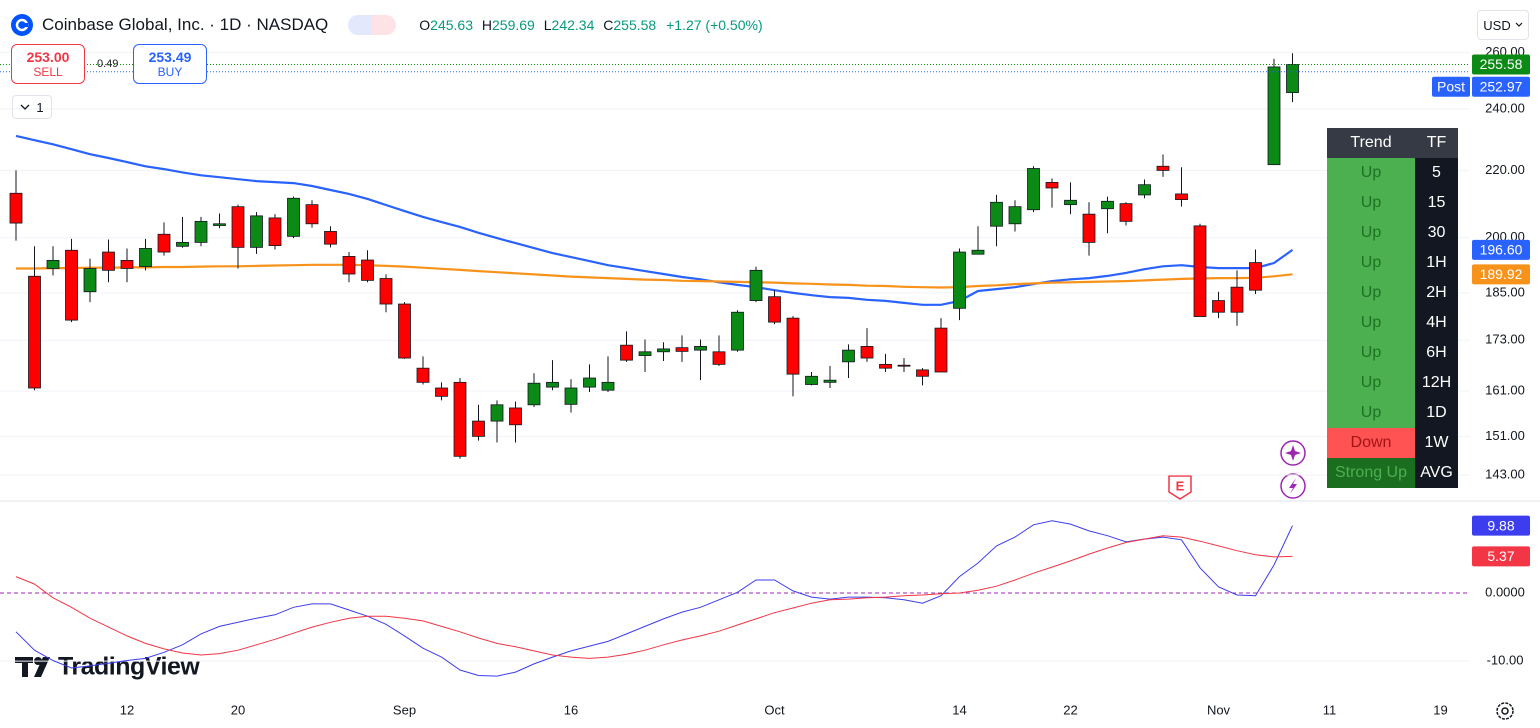 The height and width of the screenshot is (728, 1540). Describe the element at coordinates (1436, 143) in the screenshot. I see `header-cell: TF` at that location.